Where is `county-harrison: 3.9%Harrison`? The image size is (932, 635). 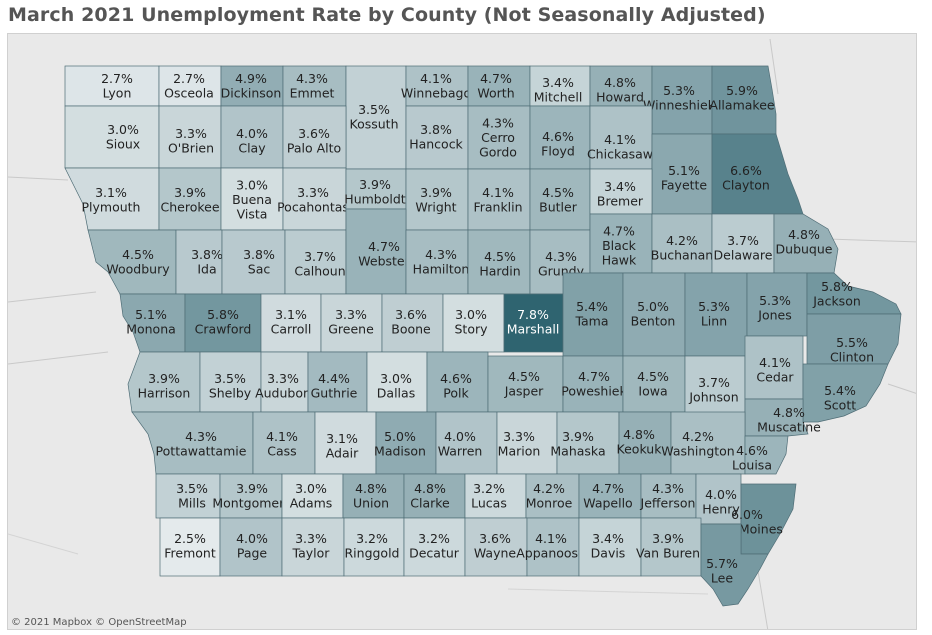
county-harrison: 3.9%Harrison is located at coordinates (164, 382).